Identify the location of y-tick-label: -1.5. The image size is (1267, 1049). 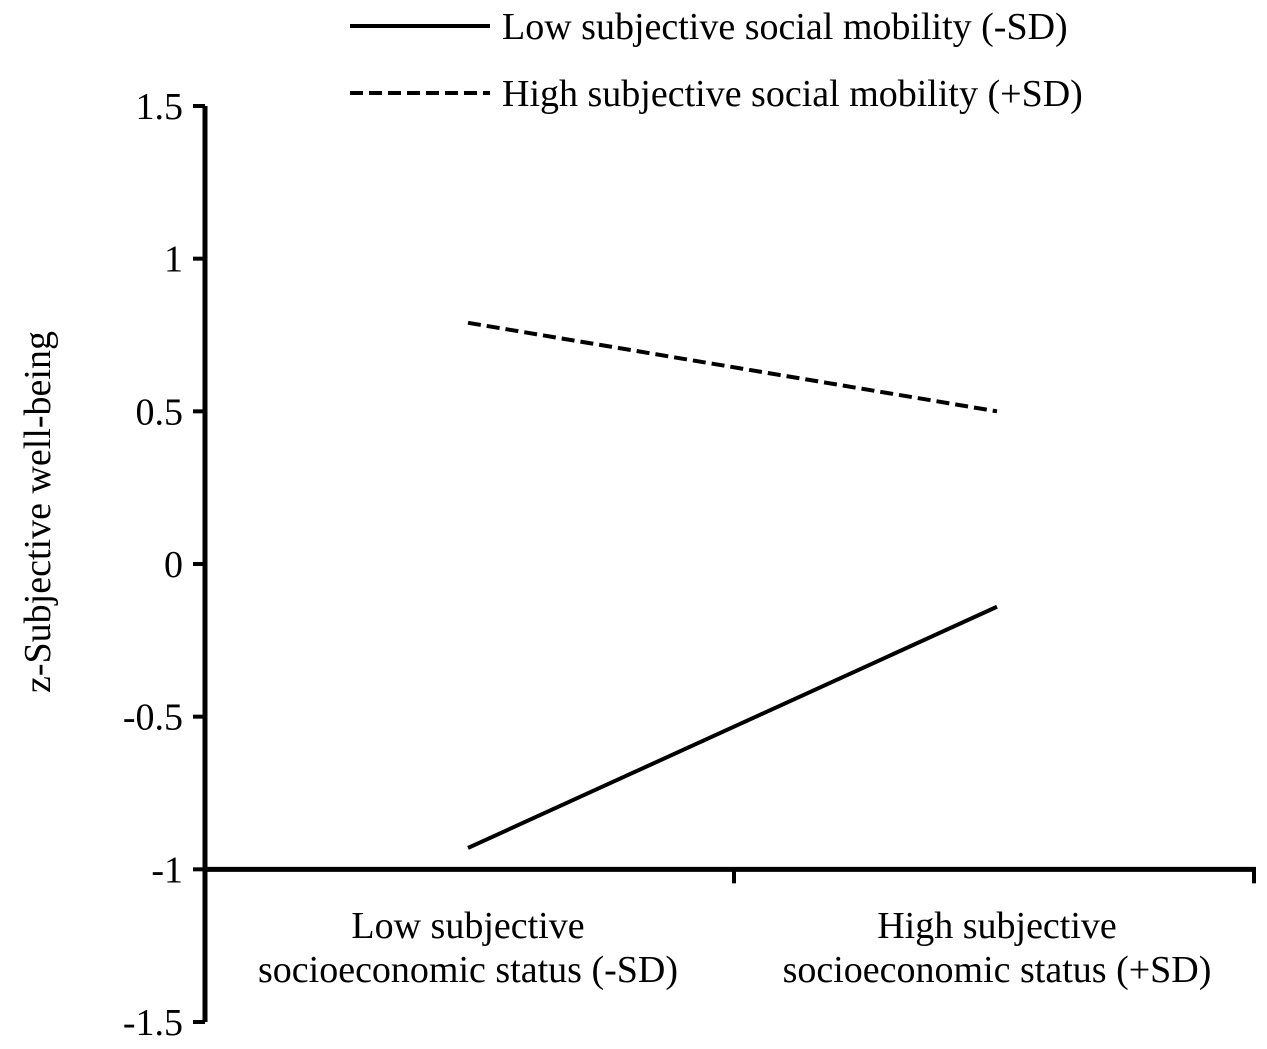
(153, 1023).